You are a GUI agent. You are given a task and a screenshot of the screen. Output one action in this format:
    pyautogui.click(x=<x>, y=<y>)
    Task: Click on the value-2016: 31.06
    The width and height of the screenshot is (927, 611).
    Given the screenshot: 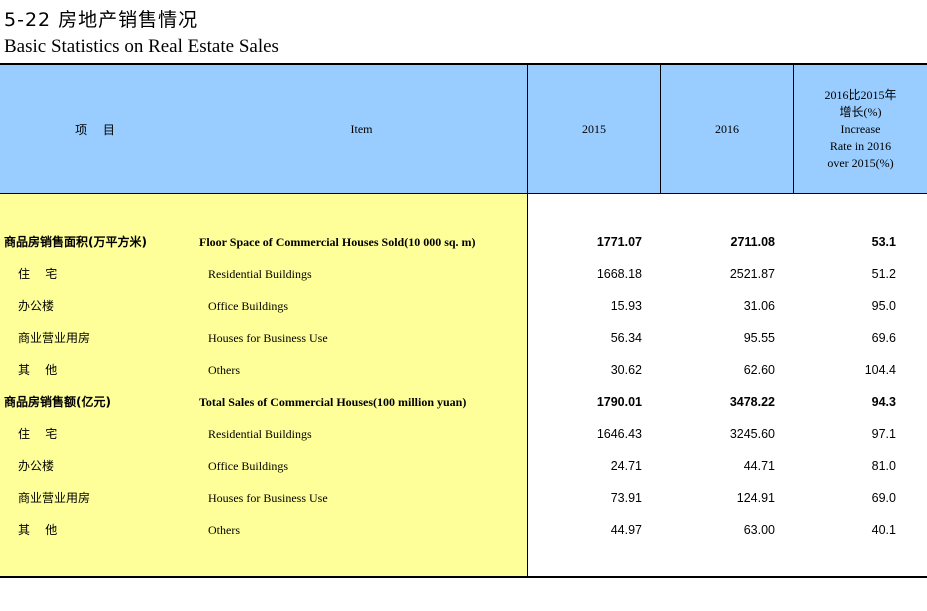 What is the action you would take?
    pyautogui.click(x=759, y=306)
    